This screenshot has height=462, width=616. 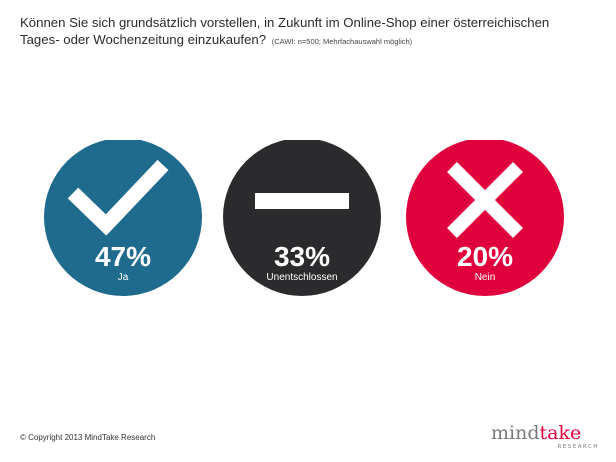 I want to click on result-value-unentschlossen: 33%, so click(x=302, y=256).